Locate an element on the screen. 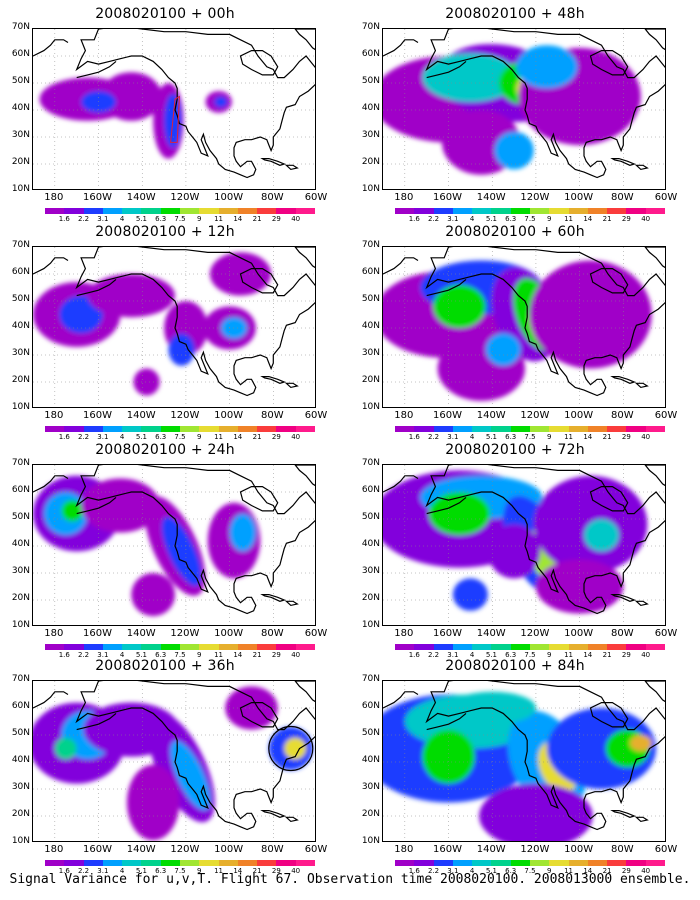 Image resolution: width=700 pixels, height=900 pixels. colorbar-label: 3.1 is located at coordinates (453, 655).